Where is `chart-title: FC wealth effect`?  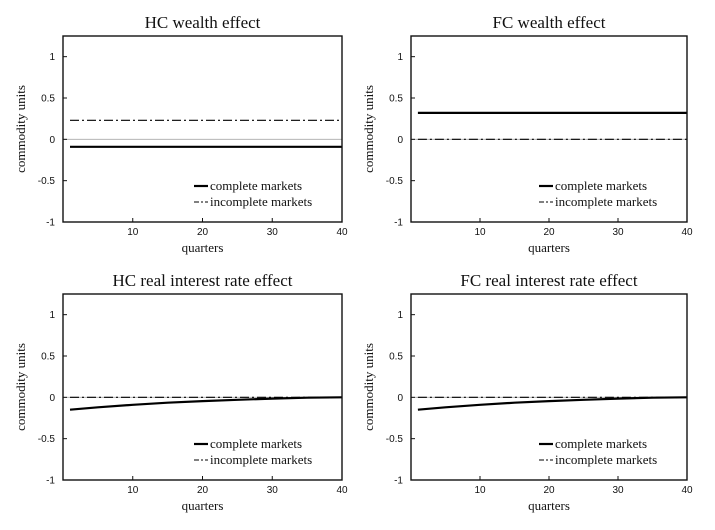
chart-title: FC wealth effect is located at coordinates (549, 22).